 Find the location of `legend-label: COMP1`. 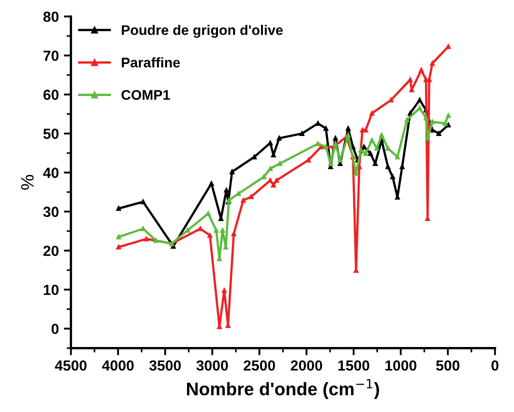

legend-label: COMP1 is located at coordinates (146, 95).